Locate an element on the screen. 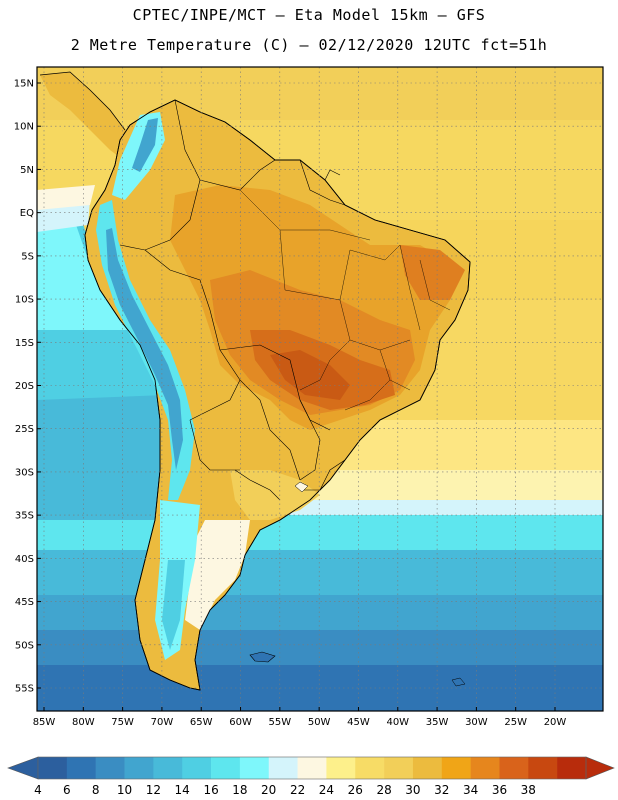  lat-label: 10S is located at coordinates (24, 300).